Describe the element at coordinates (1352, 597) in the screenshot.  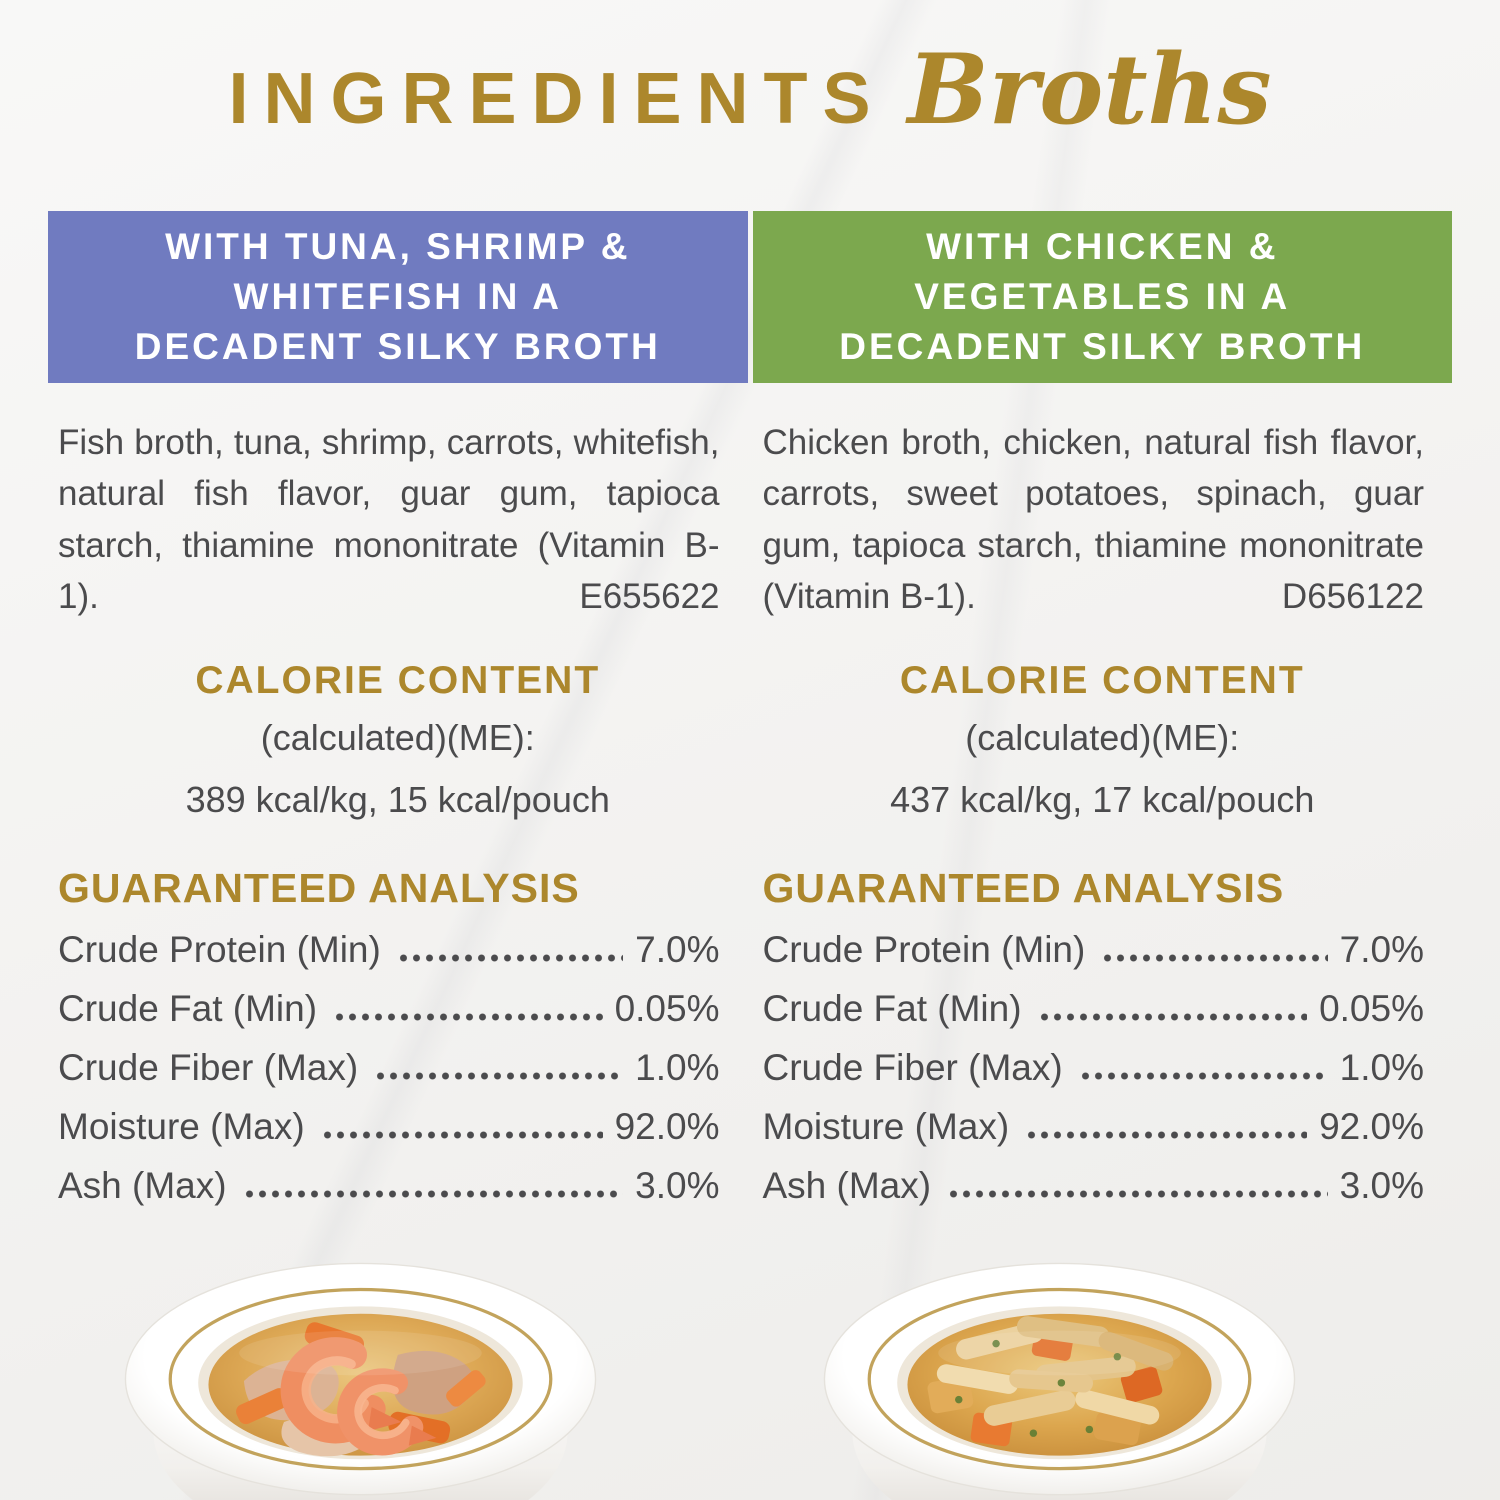
I see `formula-code: D656122` at that location.